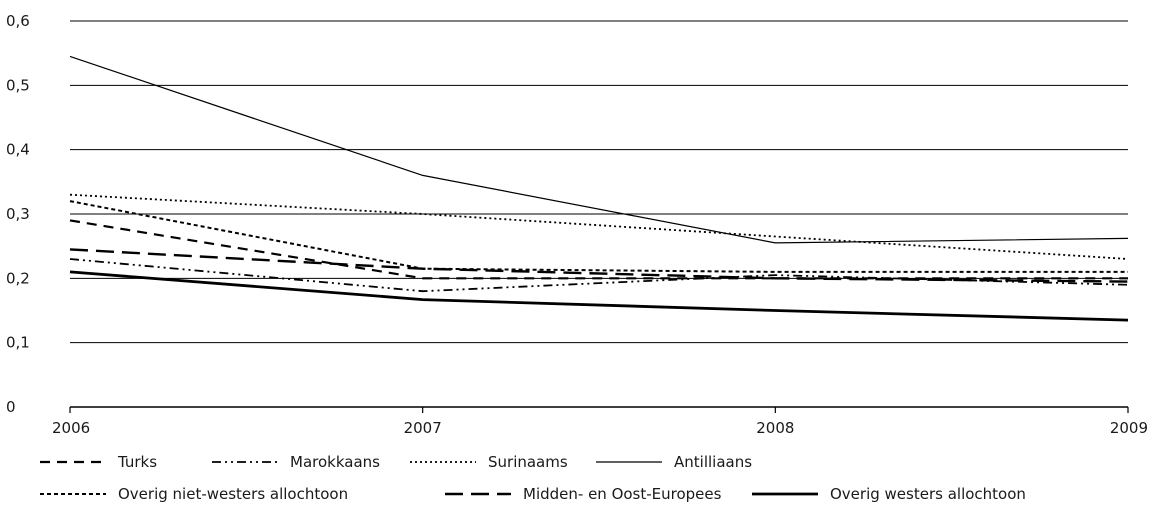  I want to click on legend-label: Surinaams, so click(528, 462).